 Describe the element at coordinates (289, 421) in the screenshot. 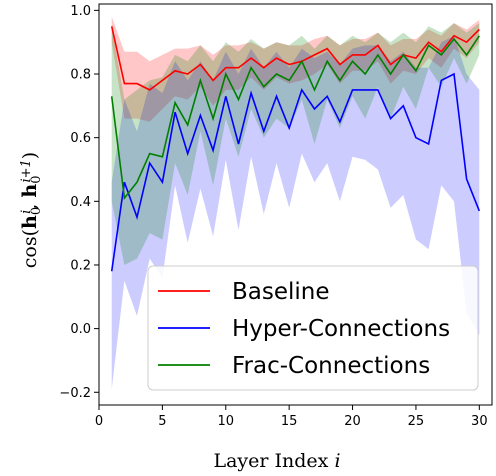

I see `x-tick-label: 15` at that location.